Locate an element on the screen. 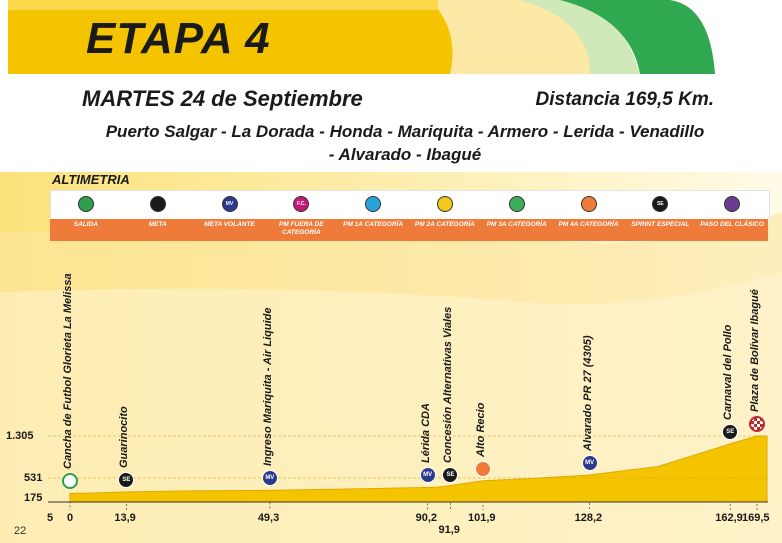 The height and width of the screenshot is (543, 782). elevation-label-1305: 1.305 is located at coordinates (20, 436).